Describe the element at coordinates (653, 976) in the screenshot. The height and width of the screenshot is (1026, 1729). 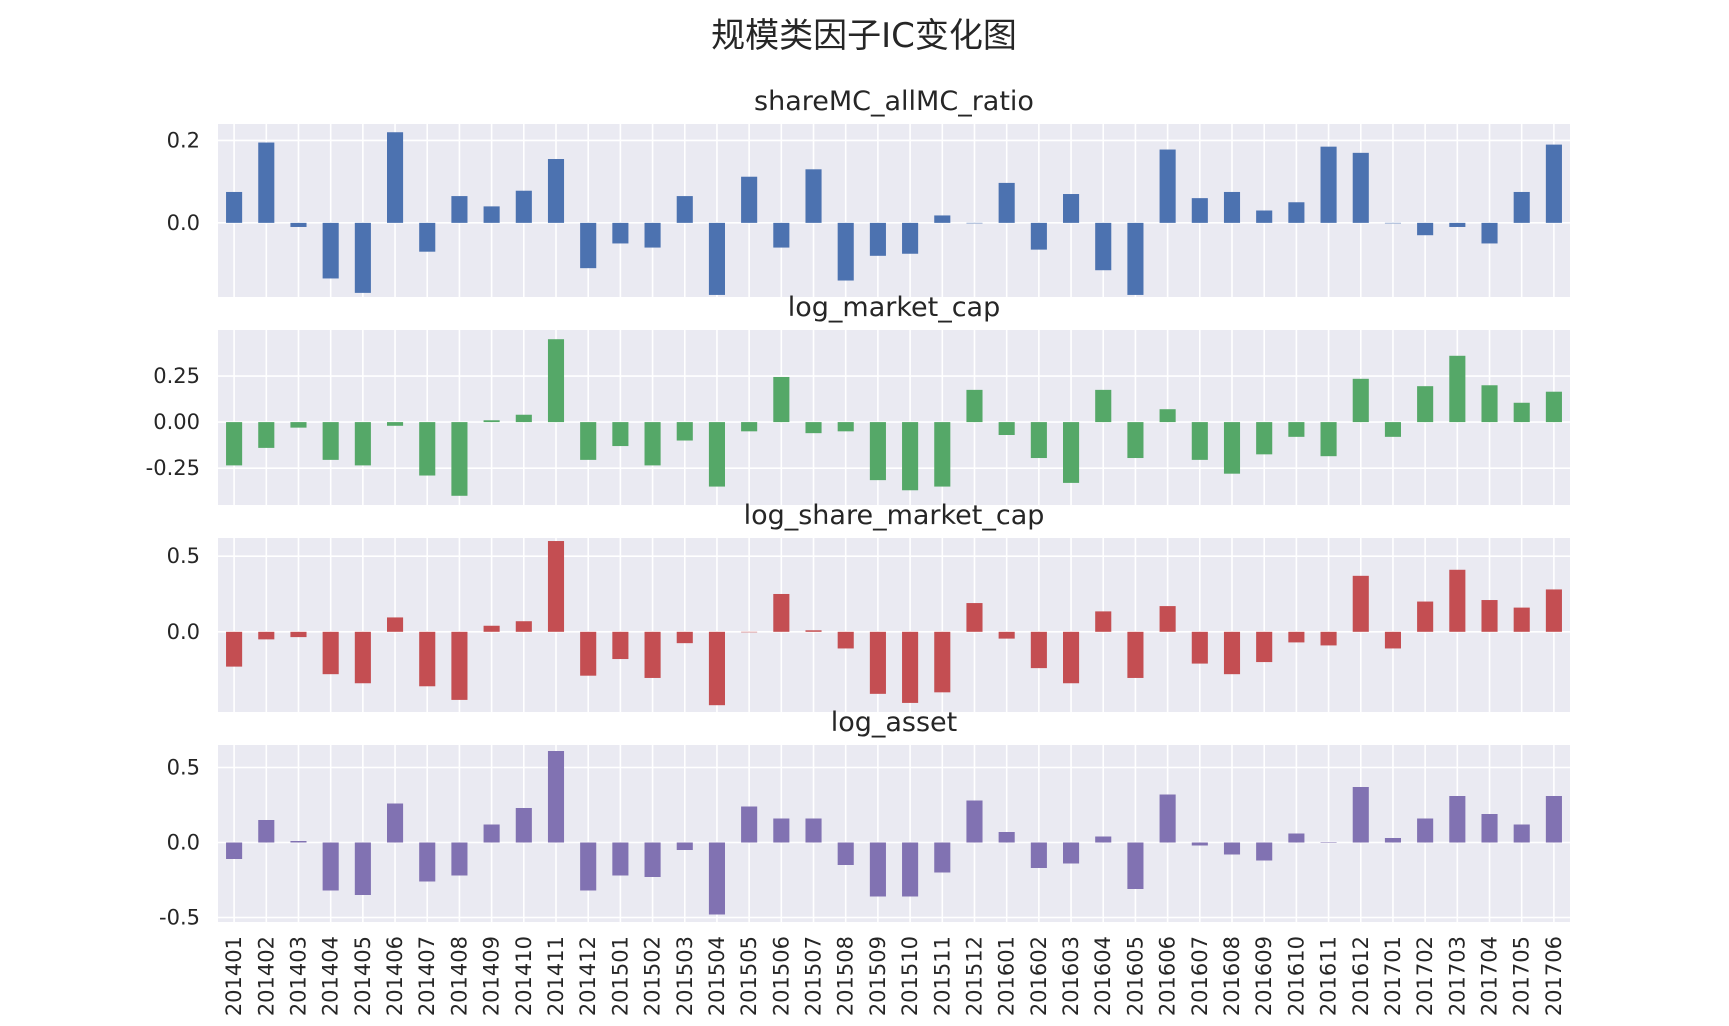
I see `x-tick-label: 201502` at that location.